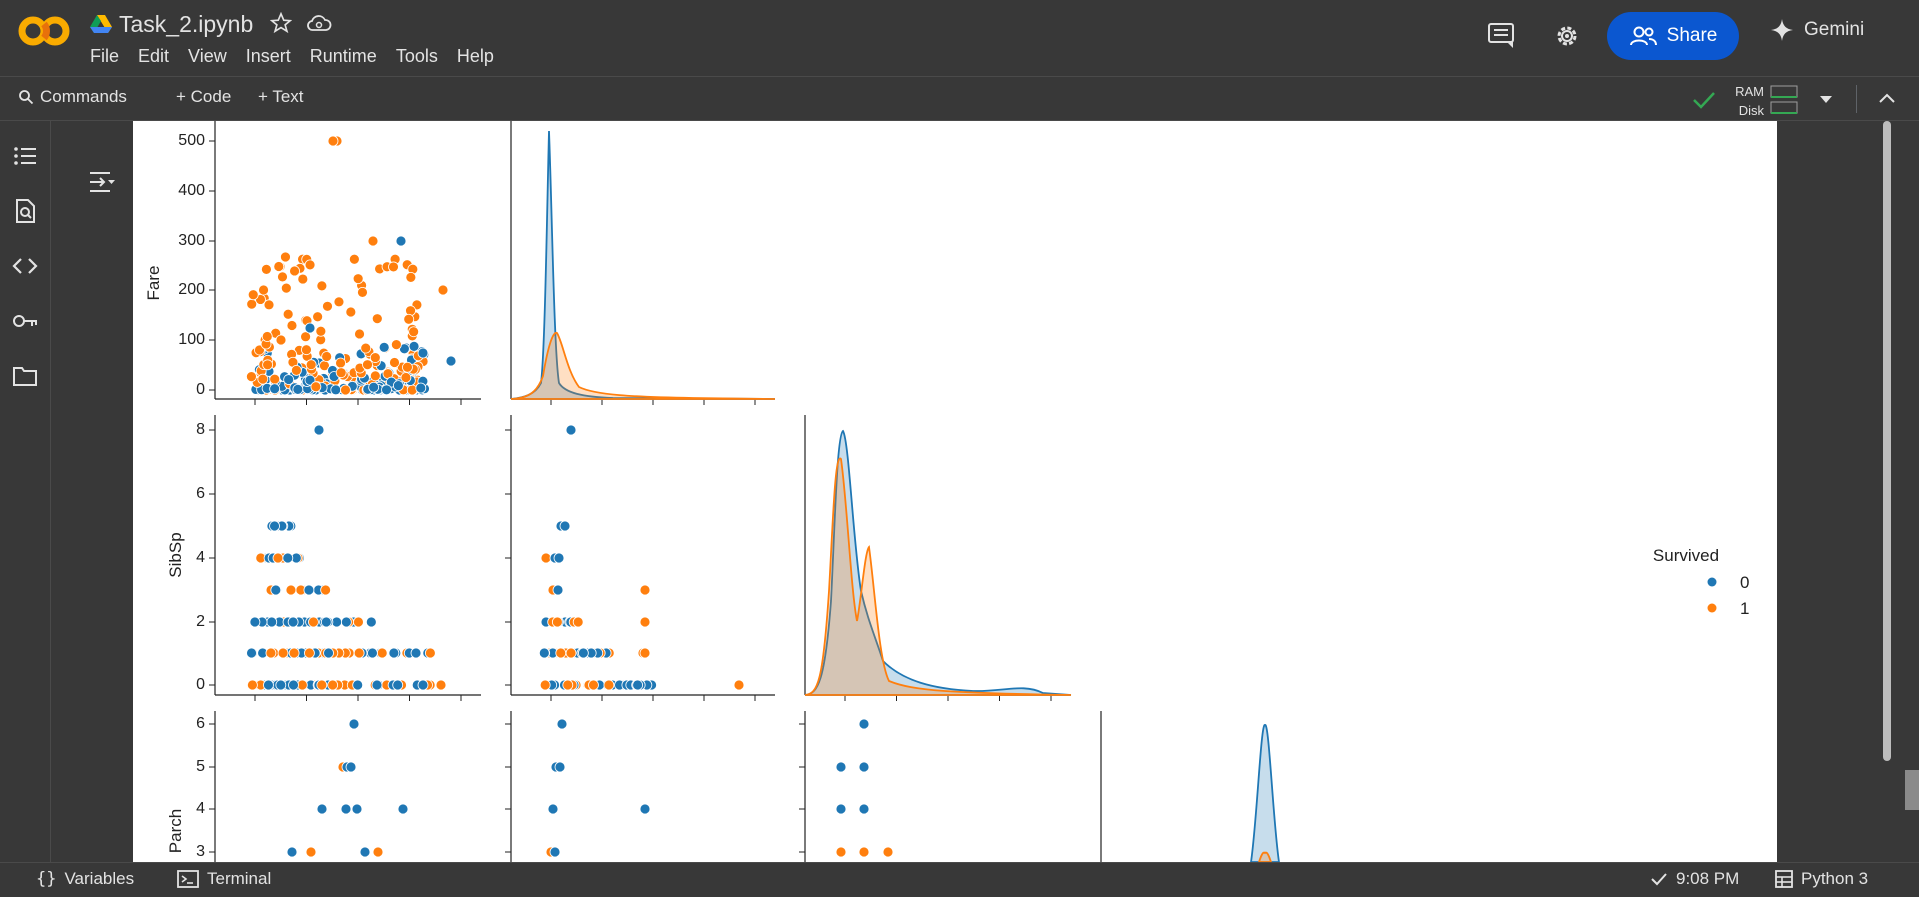 The image size is (1919, 897). Describe the element at coordinates (200, 808) in the screenshot. I see `parch-tick-label: 4` at that location.